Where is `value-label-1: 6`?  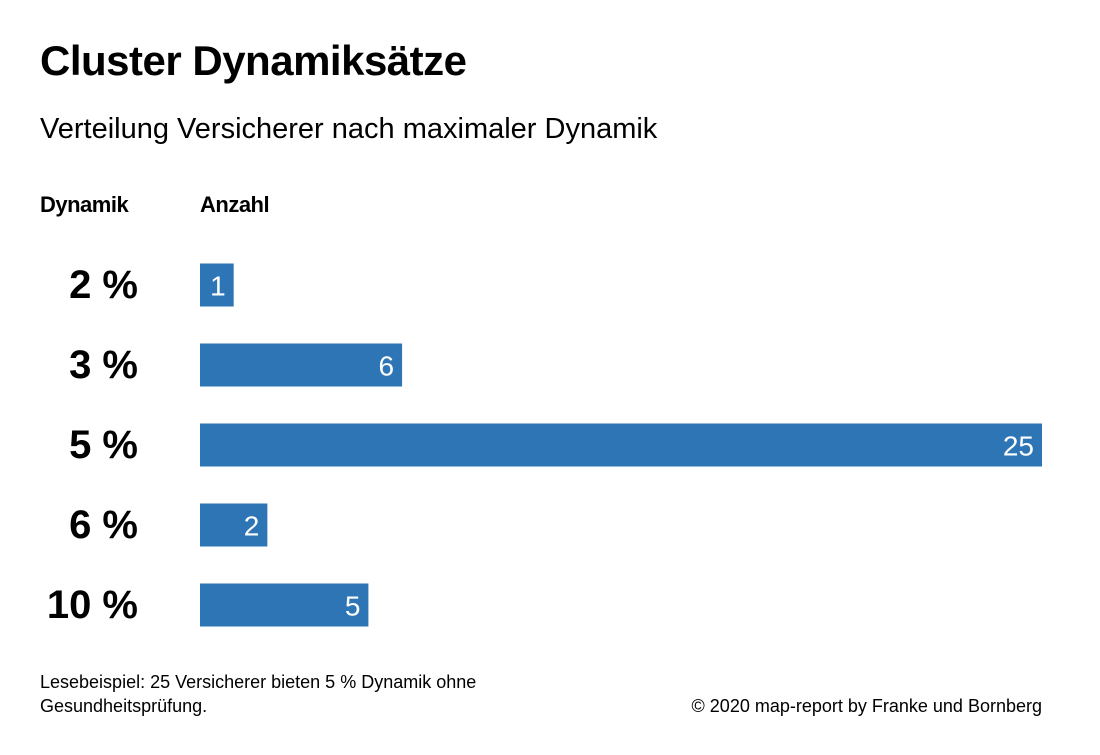
value-label-1: 6 is located at coordinates (387, 366).